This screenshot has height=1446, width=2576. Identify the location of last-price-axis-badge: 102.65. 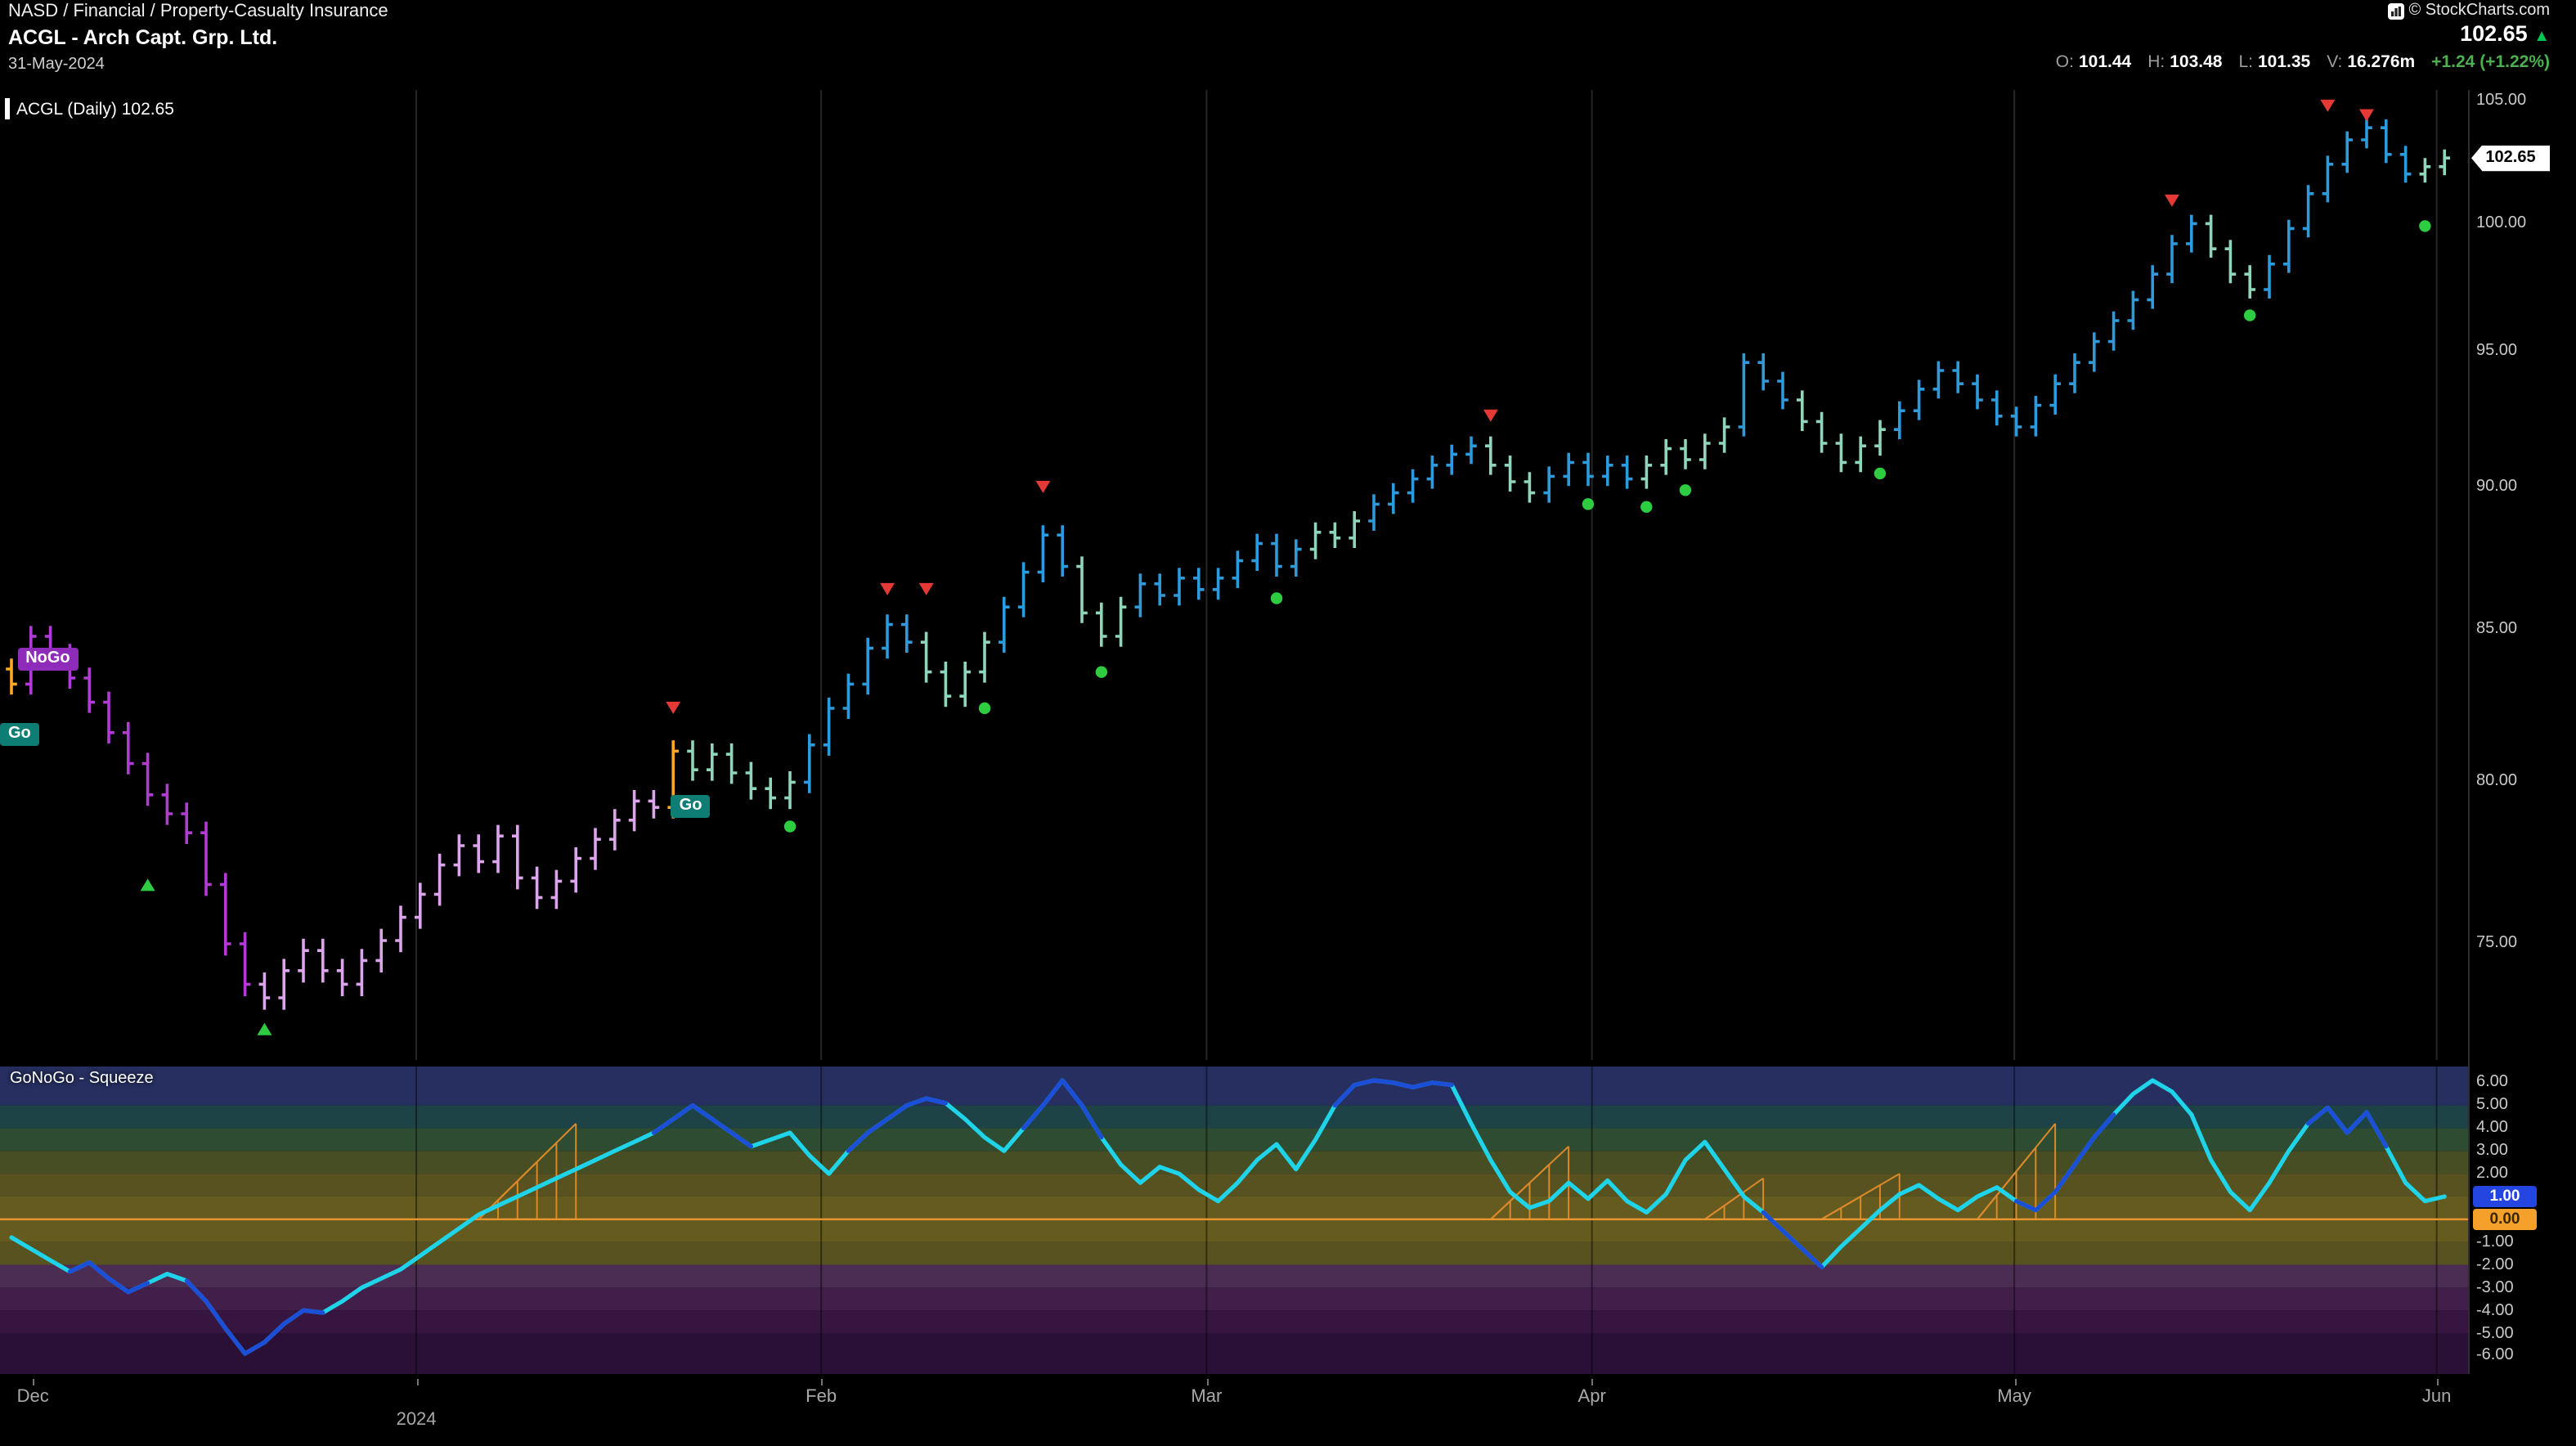
(2511, 158).